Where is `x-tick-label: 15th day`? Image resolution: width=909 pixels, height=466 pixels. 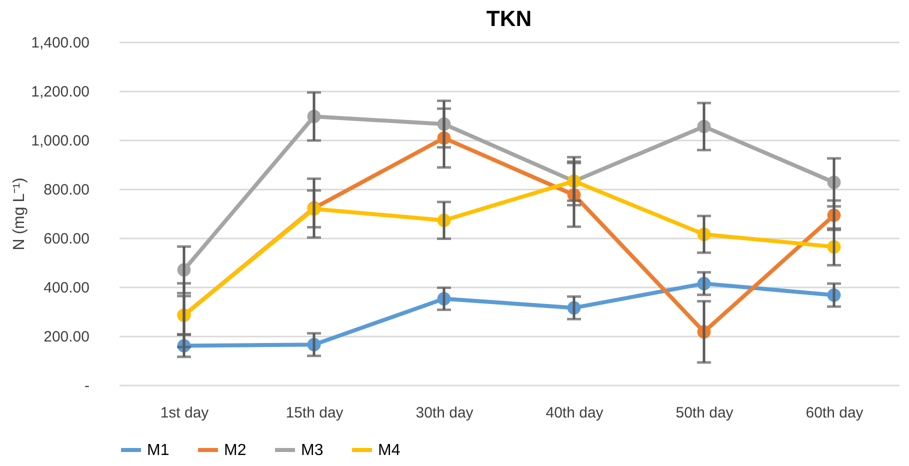 x-tick-label: 15th day is located at coordinates (315, 413).